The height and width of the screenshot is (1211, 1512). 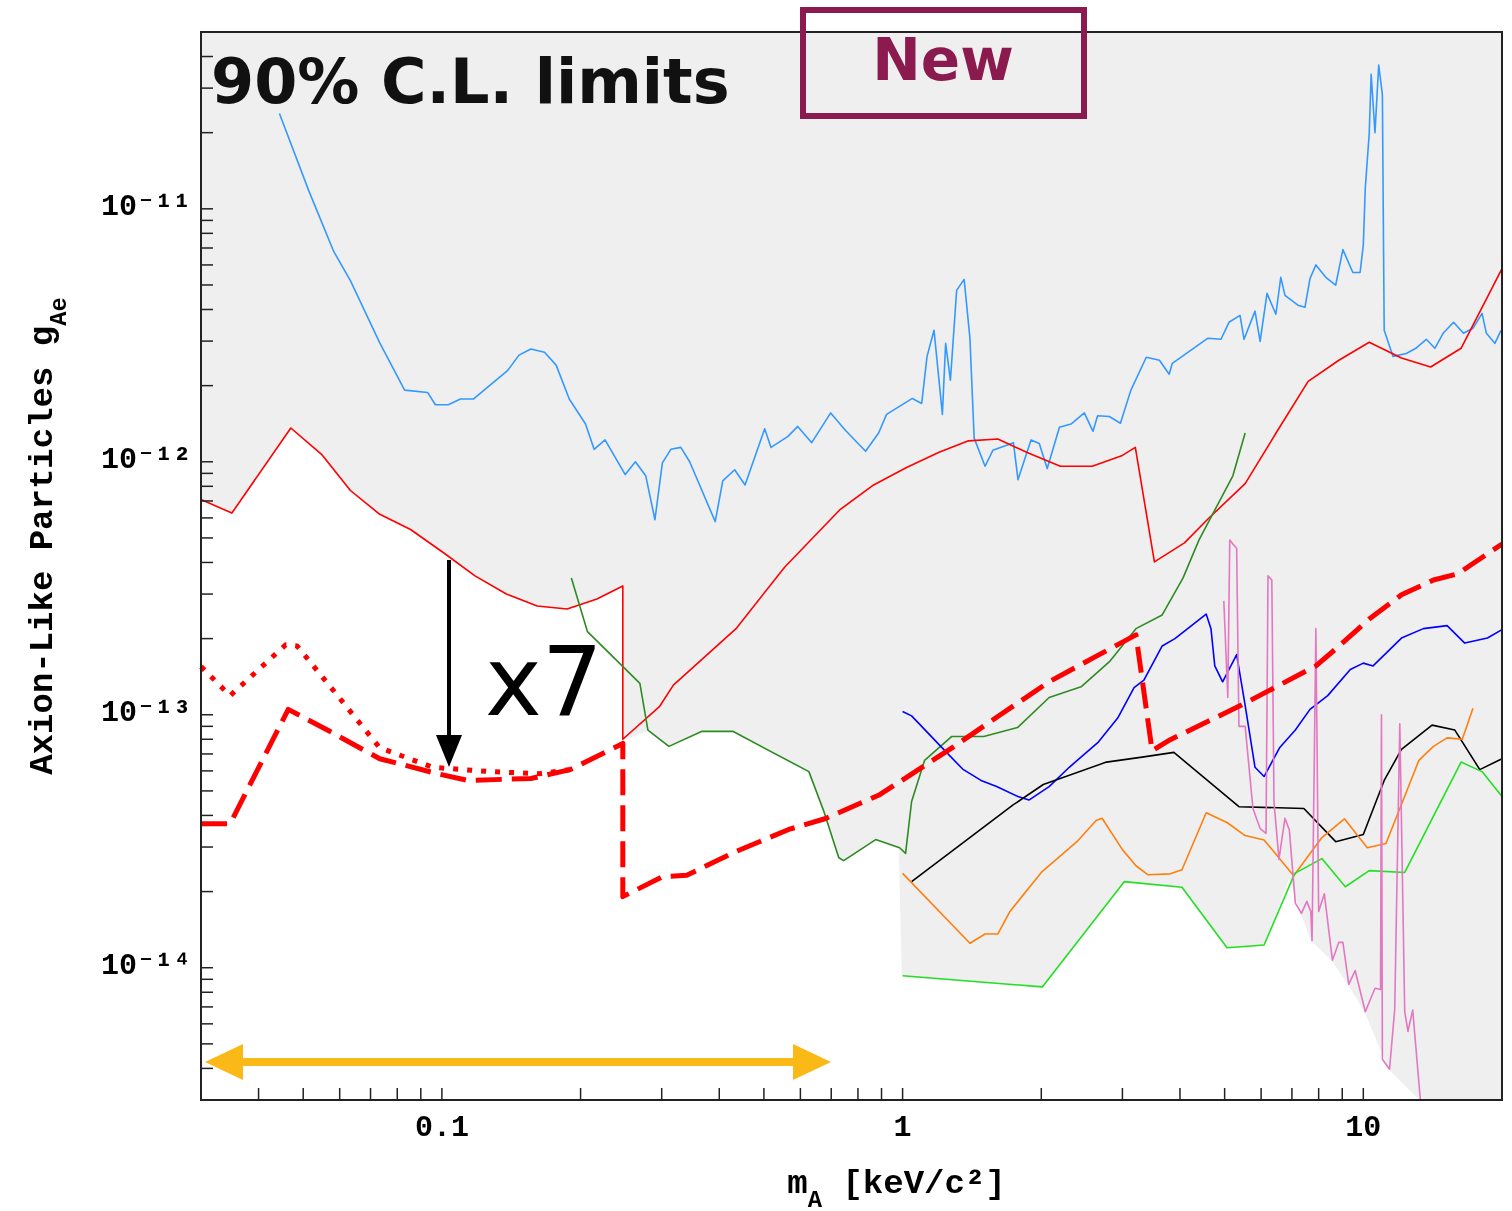 What do you see at coordinates (145, 206) in the screenshot?
I see `y-tick-label: 10⁻¹¹` at bounding box center [145, 206].